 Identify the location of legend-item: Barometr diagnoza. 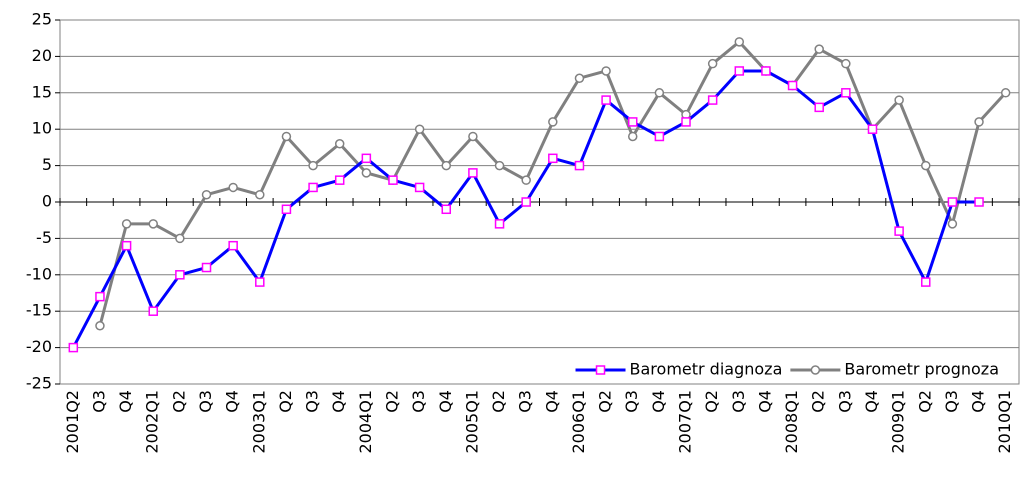
(679, 369).